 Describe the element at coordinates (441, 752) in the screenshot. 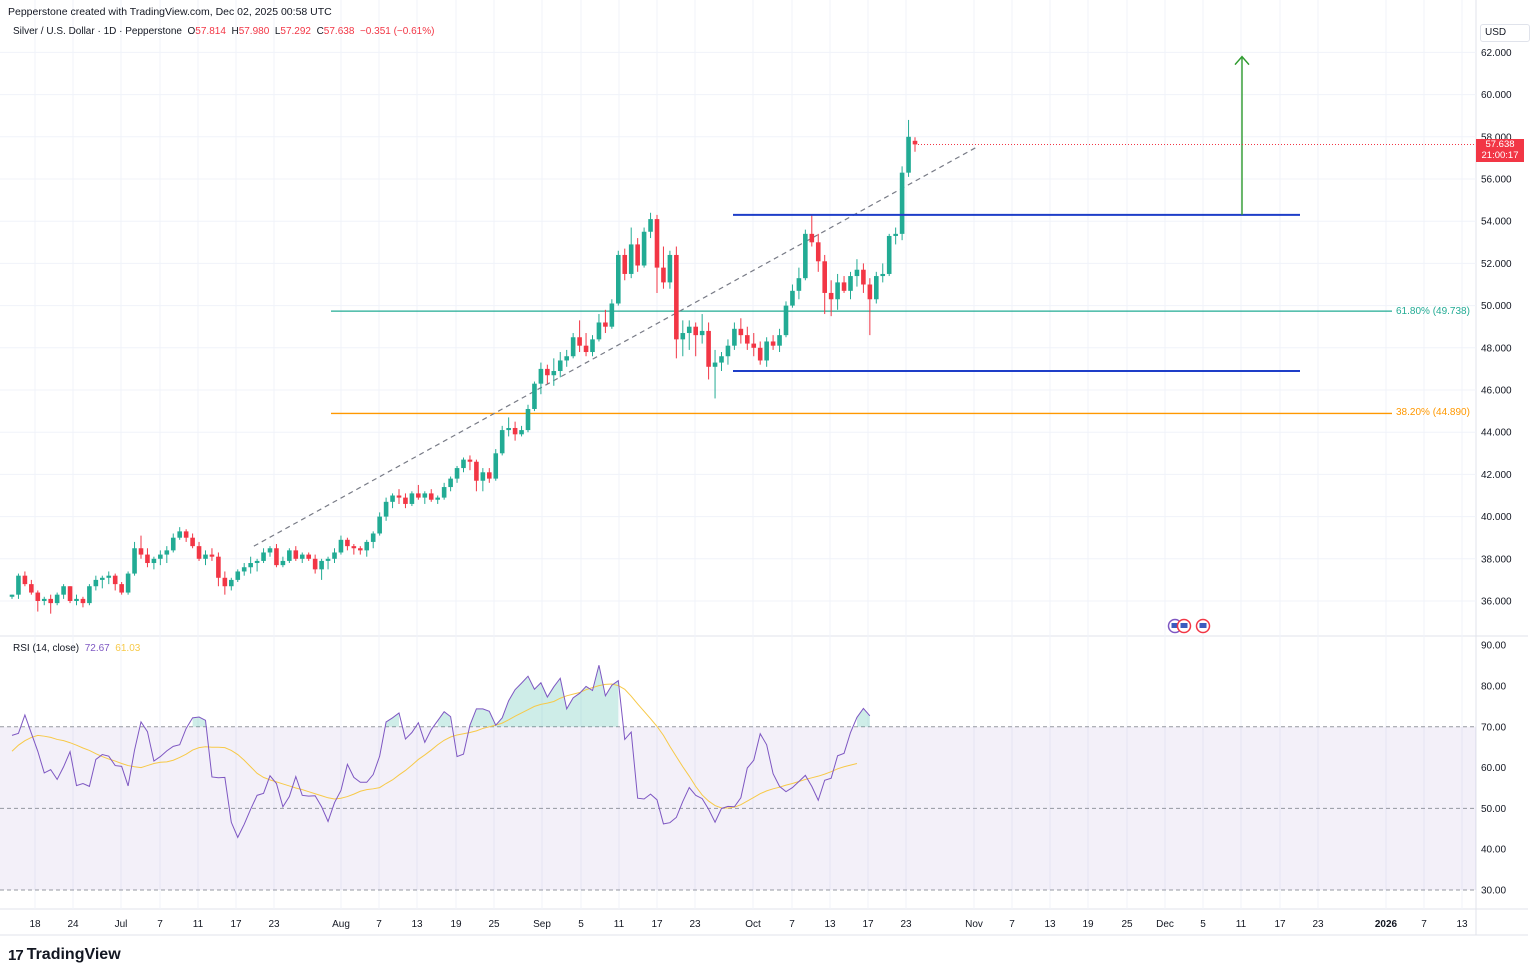

I see `rsi-line` at that location.